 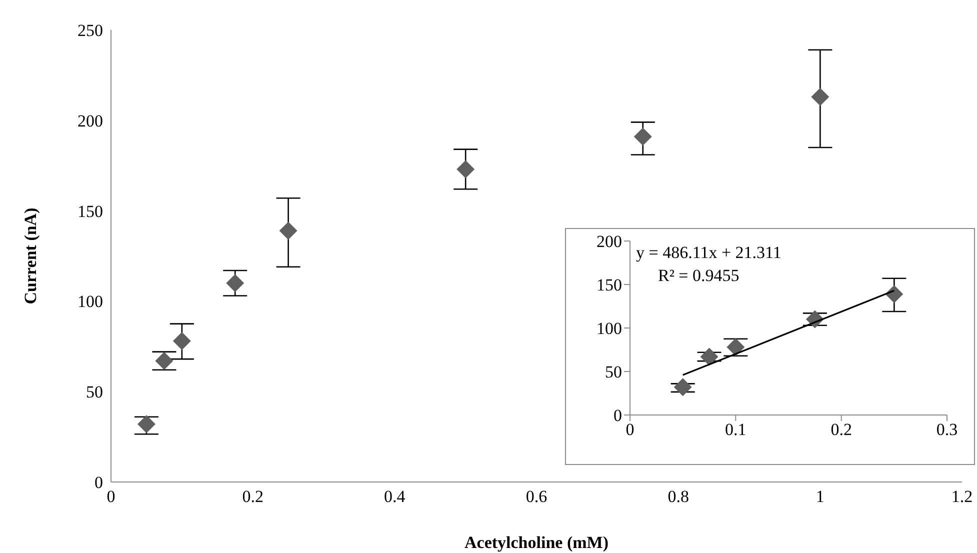 What do you see at coordinates (395, 496) in the screenshot?
I see `x-tick-label: 0.4` at bounding box center [395, 496].